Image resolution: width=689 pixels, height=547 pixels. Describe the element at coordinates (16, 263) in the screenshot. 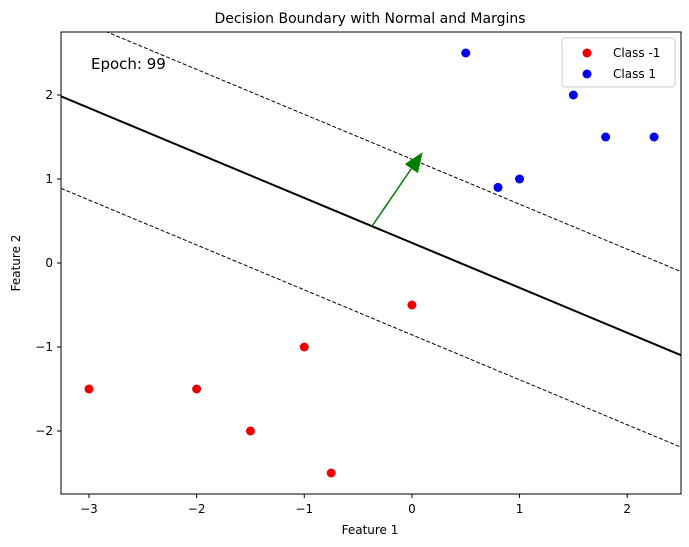

I see `y-axis-label: Feature 2` at that location.